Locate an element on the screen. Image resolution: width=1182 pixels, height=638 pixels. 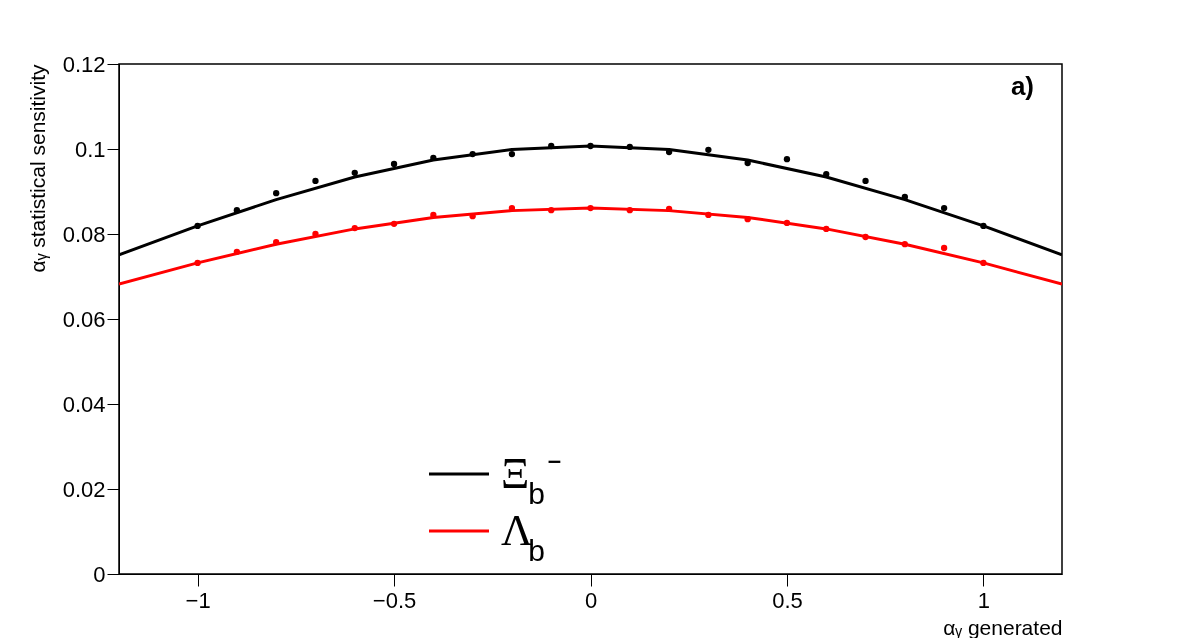
x-axis-title: αᵧ generated is located at coordinates (1003, 626).